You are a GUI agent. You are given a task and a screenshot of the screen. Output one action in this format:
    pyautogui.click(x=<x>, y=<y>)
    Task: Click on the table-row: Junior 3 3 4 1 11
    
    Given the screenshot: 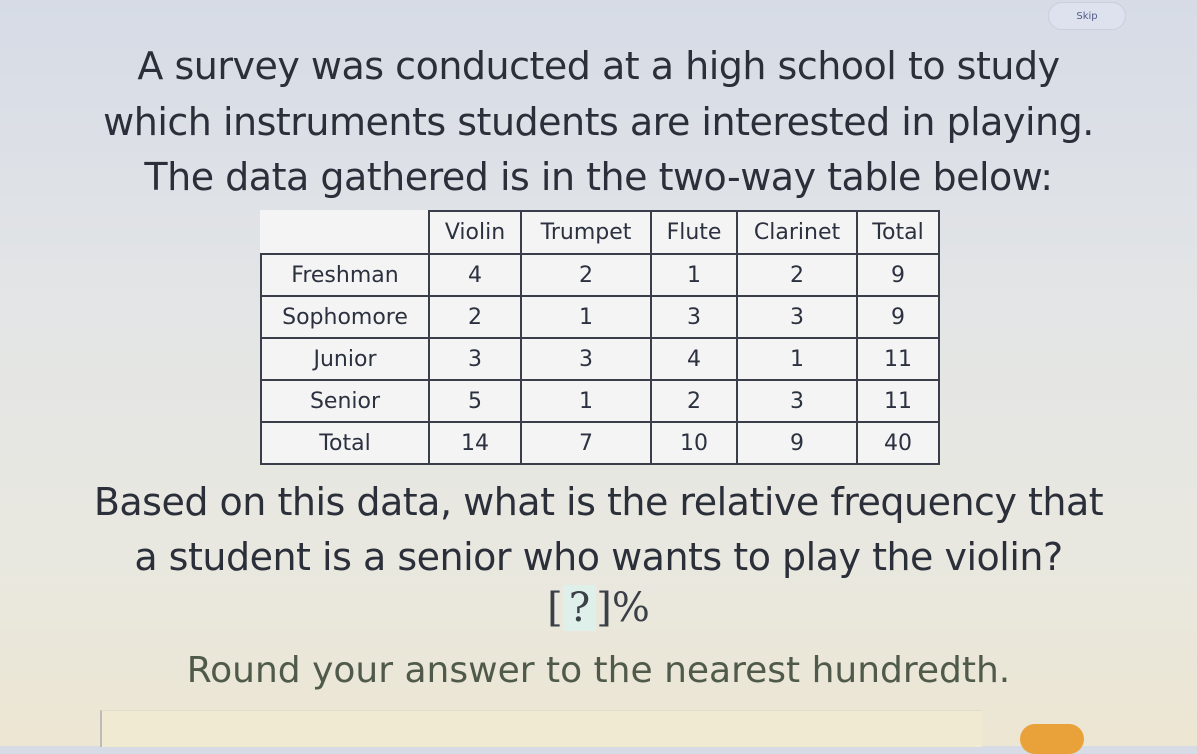 What is the action you would take?
    pyautogui.click(x=600, y=359)
    